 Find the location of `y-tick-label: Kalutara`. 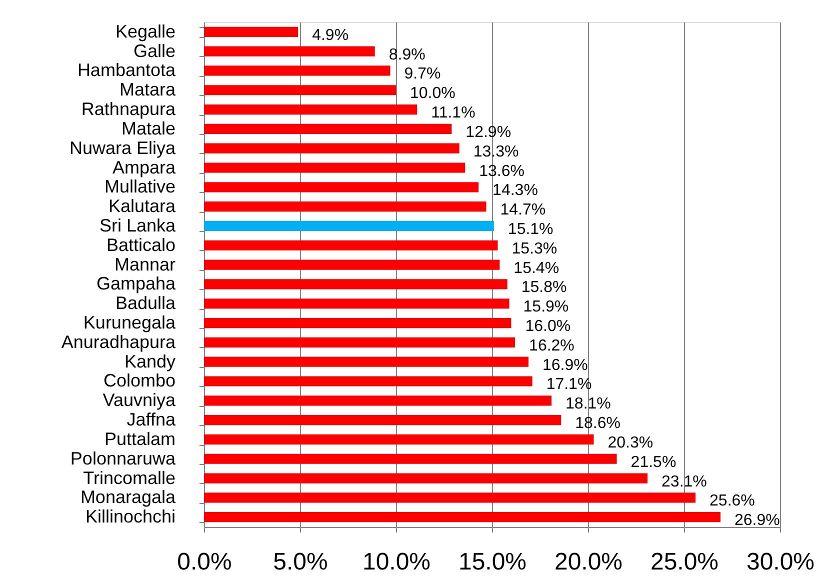

y-tick-label: Kalutara is located at coordinates (142, 206).